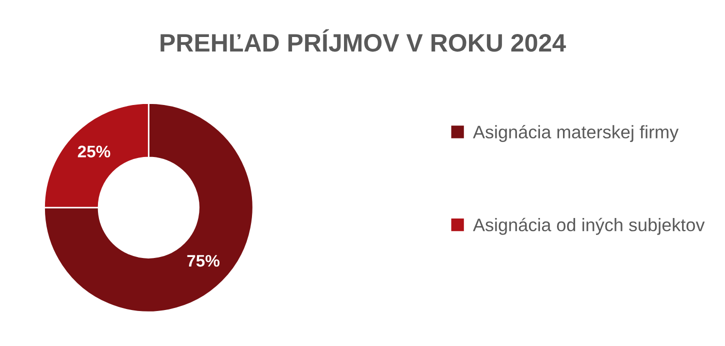 The image size is (725, 346). What do you see at coordinates (588, 226) in the screenshot?
I see `legend-label: Asignácia od iných subjektov` at bounding box center [588, 226].